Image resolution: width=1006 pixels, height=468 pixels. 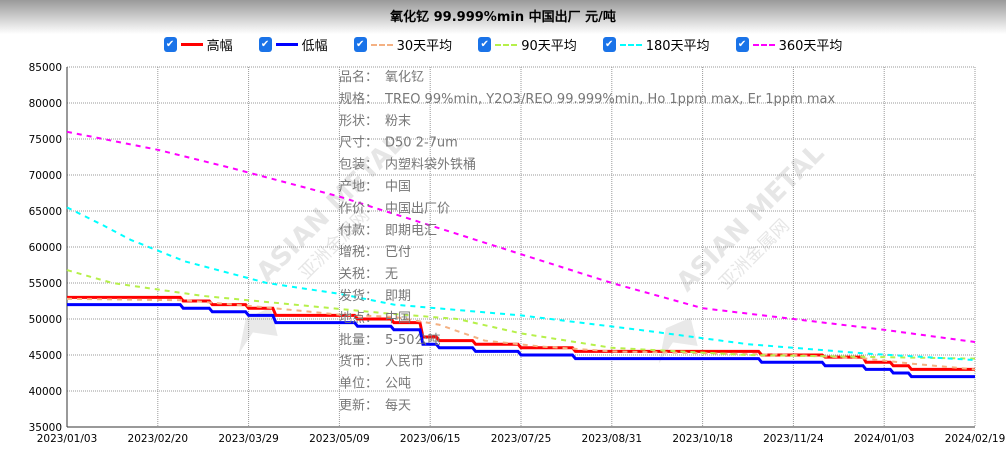 I want to click on info-value: 每天, so click(x=398, y=406).